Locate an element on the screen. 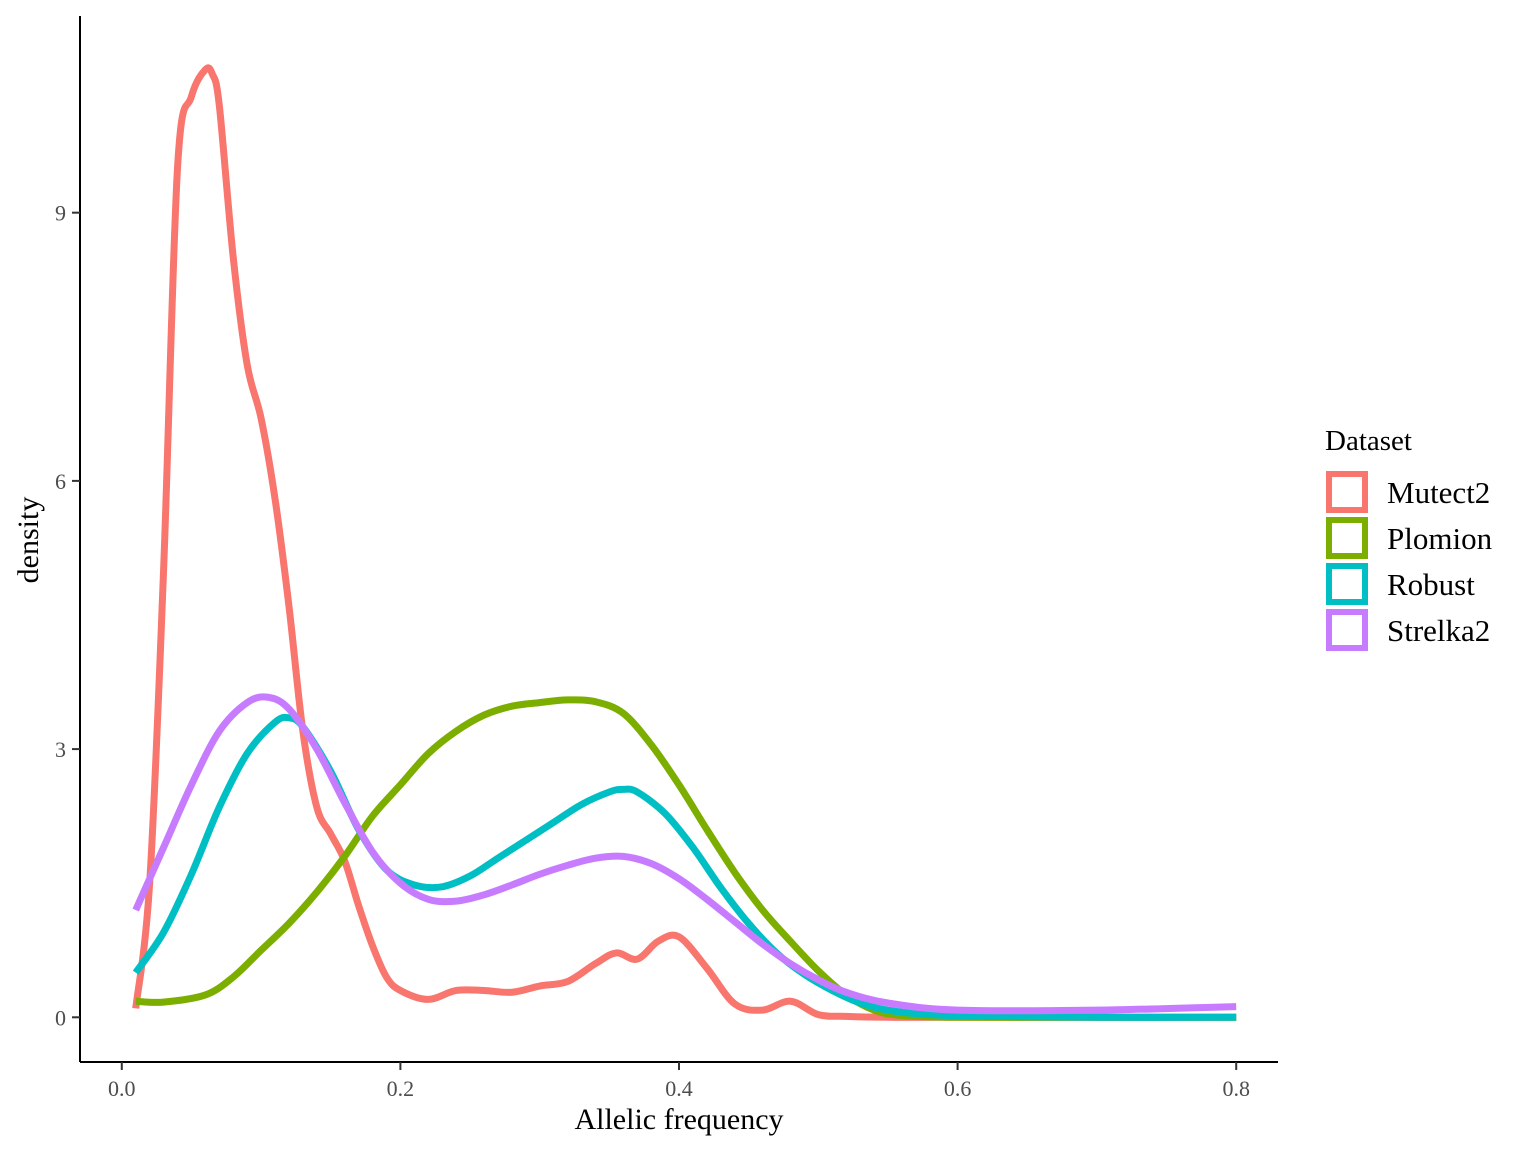 This screenshot has height=1152, width=1536. x-tick-label: 0.0 is located at coordinates (122, 1088).